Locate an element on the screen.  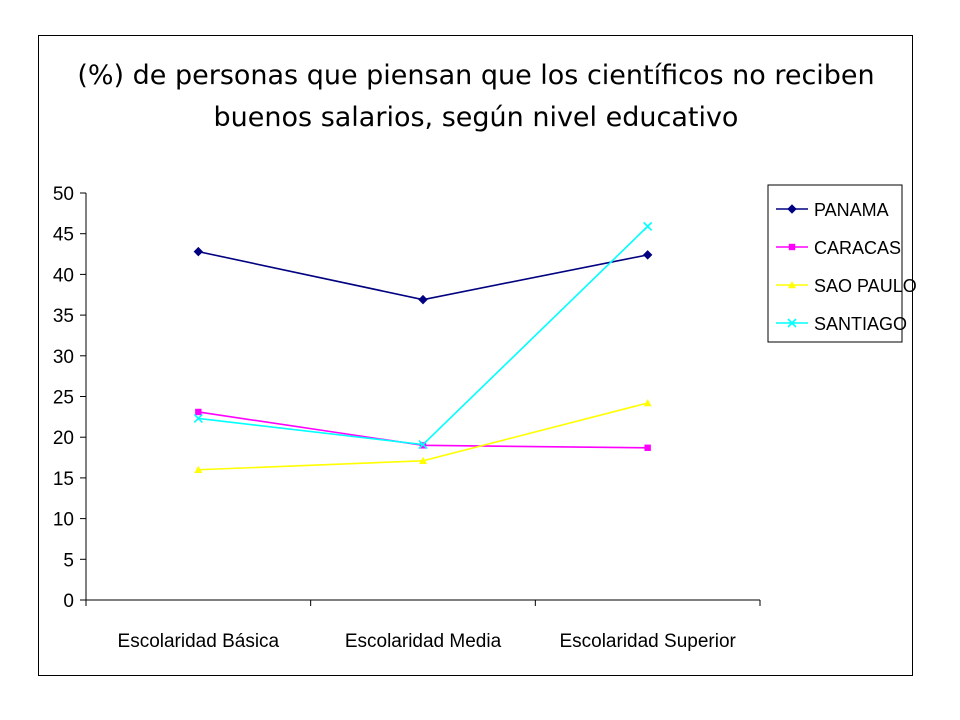
x-tick-label: Escolaridad Superior is located at coordinates (647, 641).